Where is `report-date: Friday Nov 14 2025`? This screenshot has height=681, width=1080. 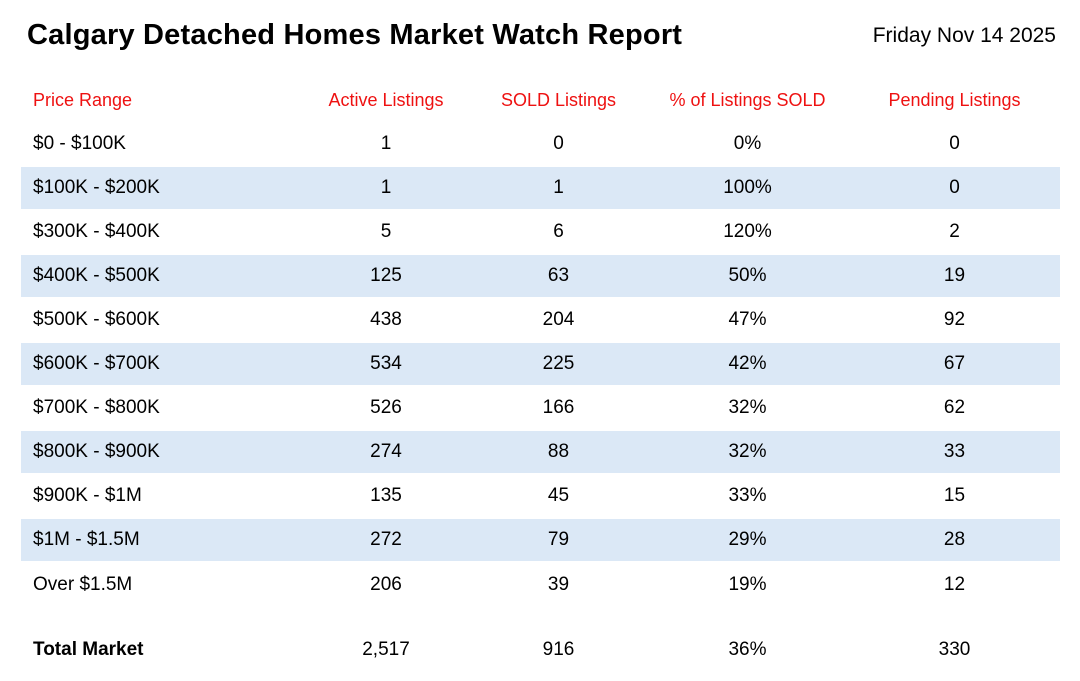
report-date: Friday Nov 14 2025 is located at coordinates (964, 35).